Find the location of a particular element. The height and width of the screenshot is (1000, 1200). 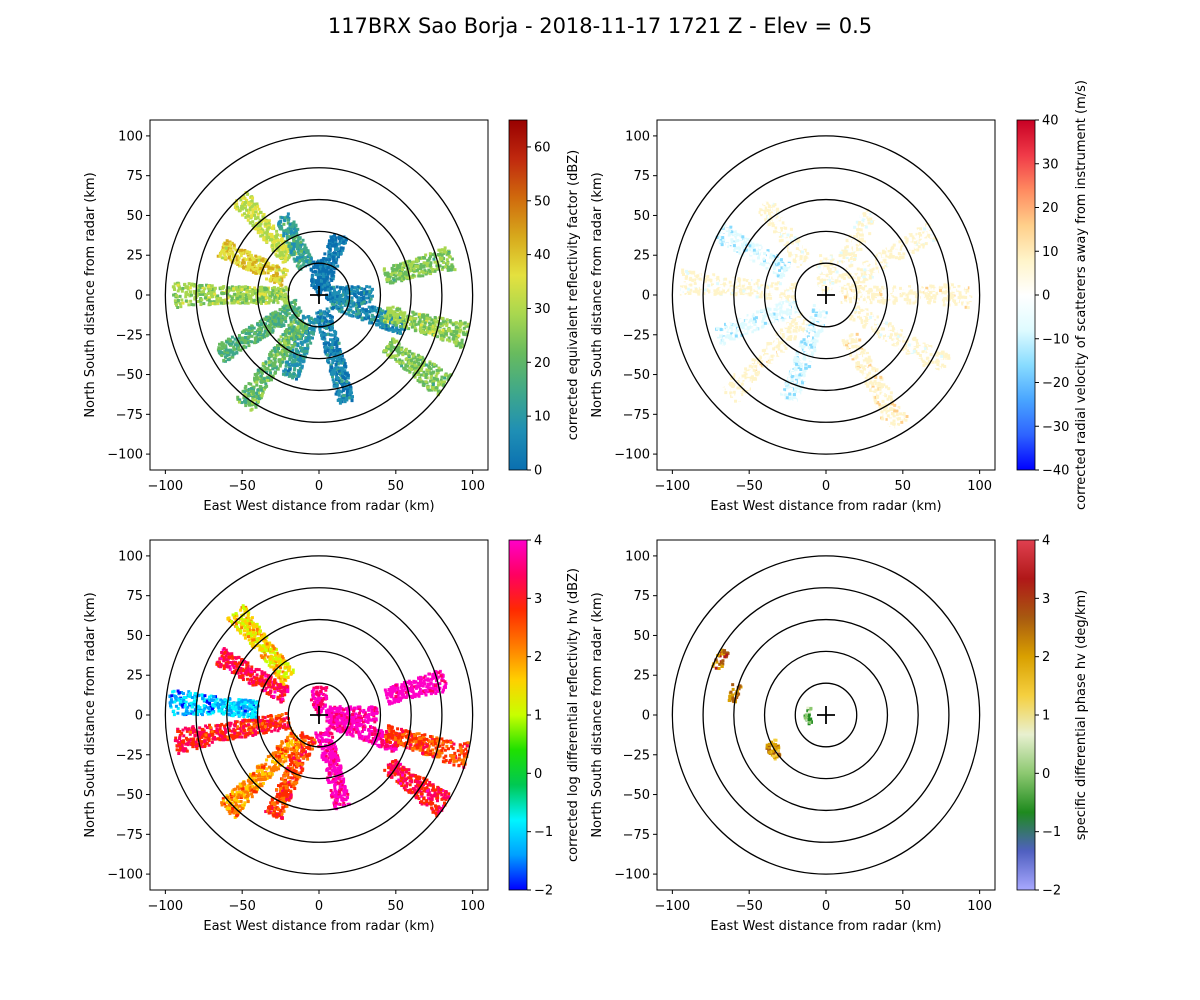

range-ring-80km is located at coordinates (319, 295).